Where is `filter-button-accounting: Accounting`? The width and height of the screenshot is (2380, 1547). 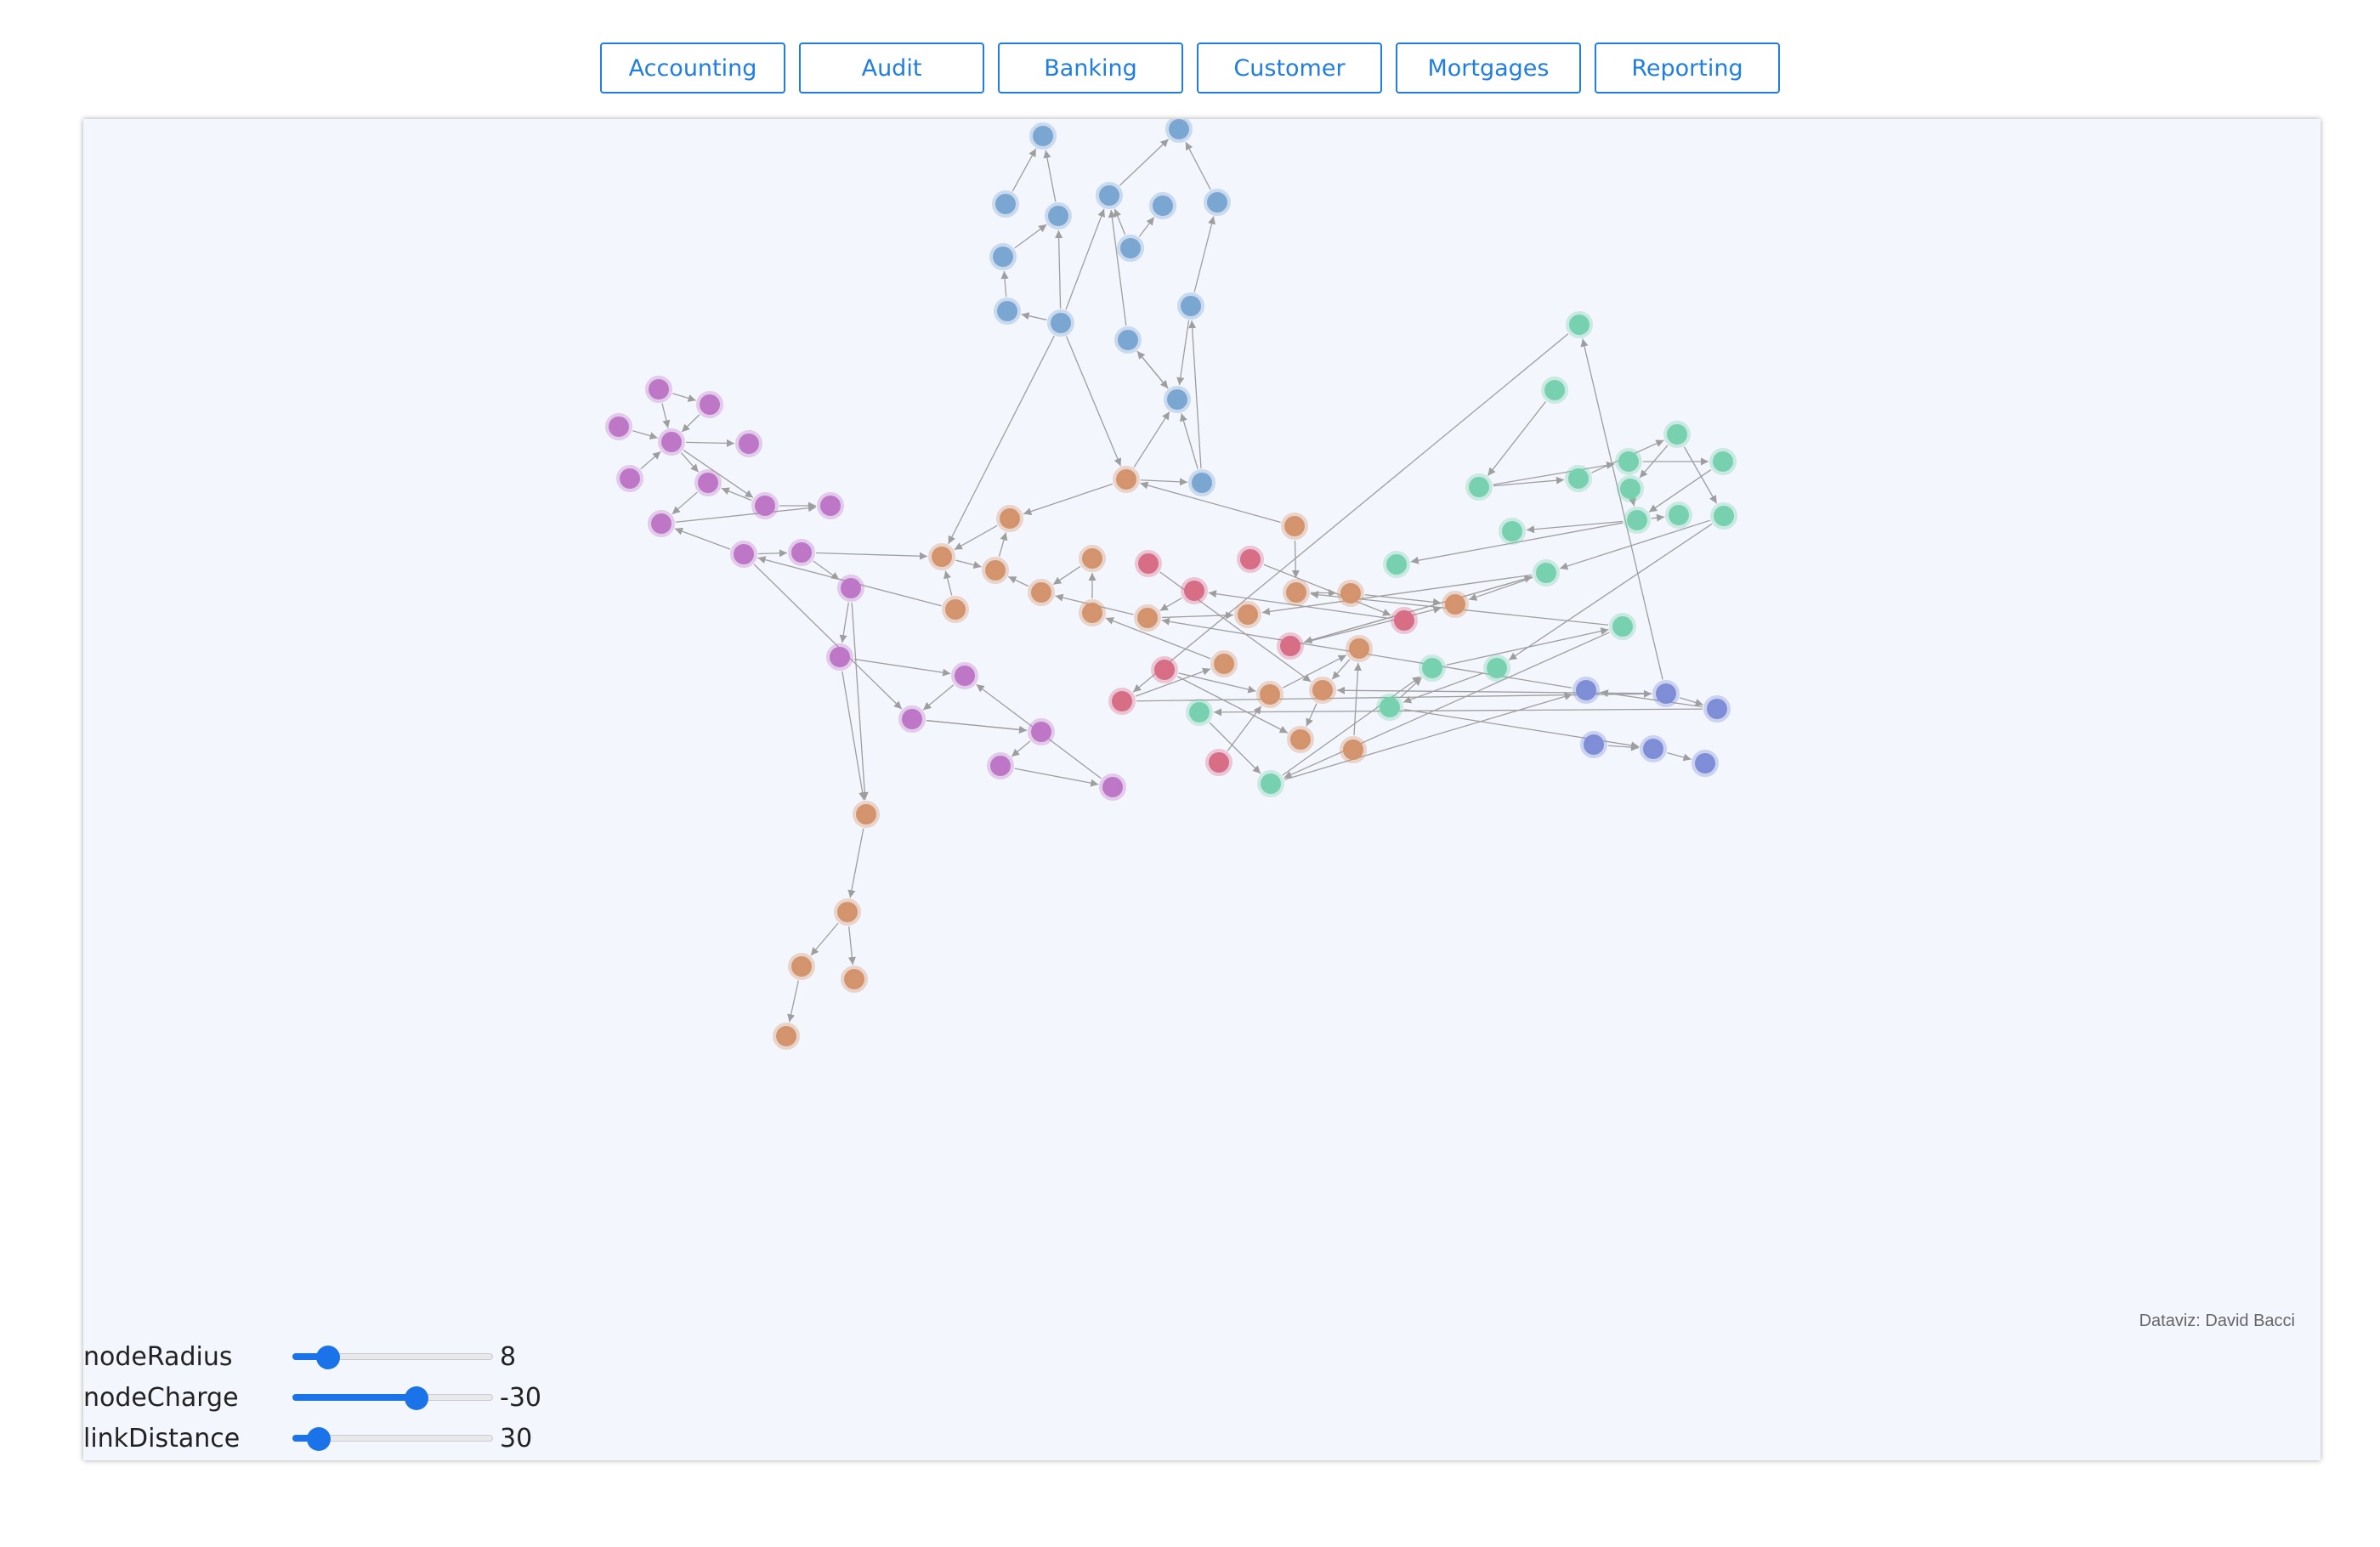
filter-button-accounting: Accounting is located at coordinates (692, 68).